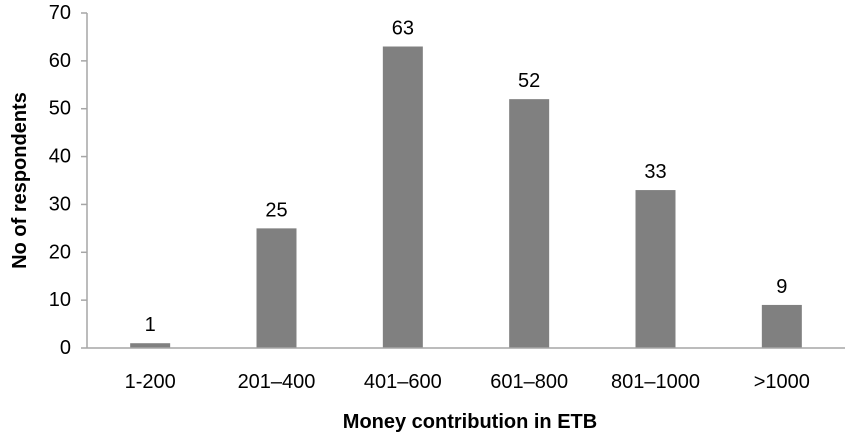  I want to click on x-tick-label: >1000, so click(782, 382).